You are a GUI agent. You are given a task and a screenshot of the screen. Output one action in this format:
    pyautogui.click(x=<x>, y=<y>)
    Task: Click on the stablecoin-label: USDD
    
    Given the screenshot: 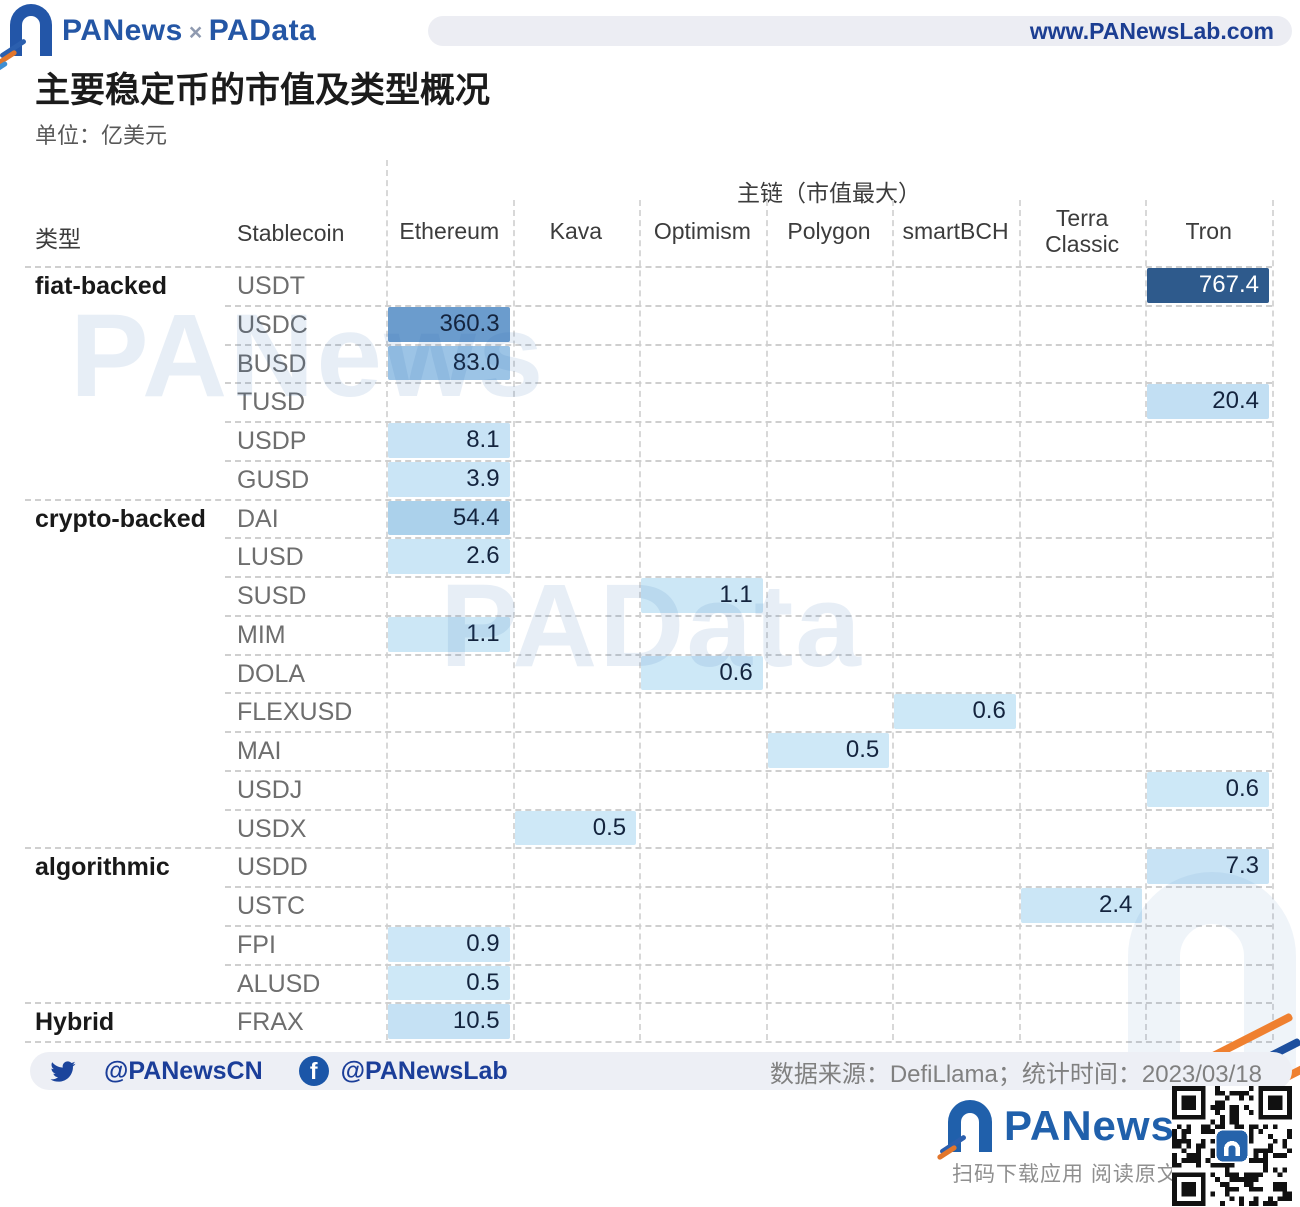 What is the action you would take?
    pyautogui.click(x=272, y=867)
    